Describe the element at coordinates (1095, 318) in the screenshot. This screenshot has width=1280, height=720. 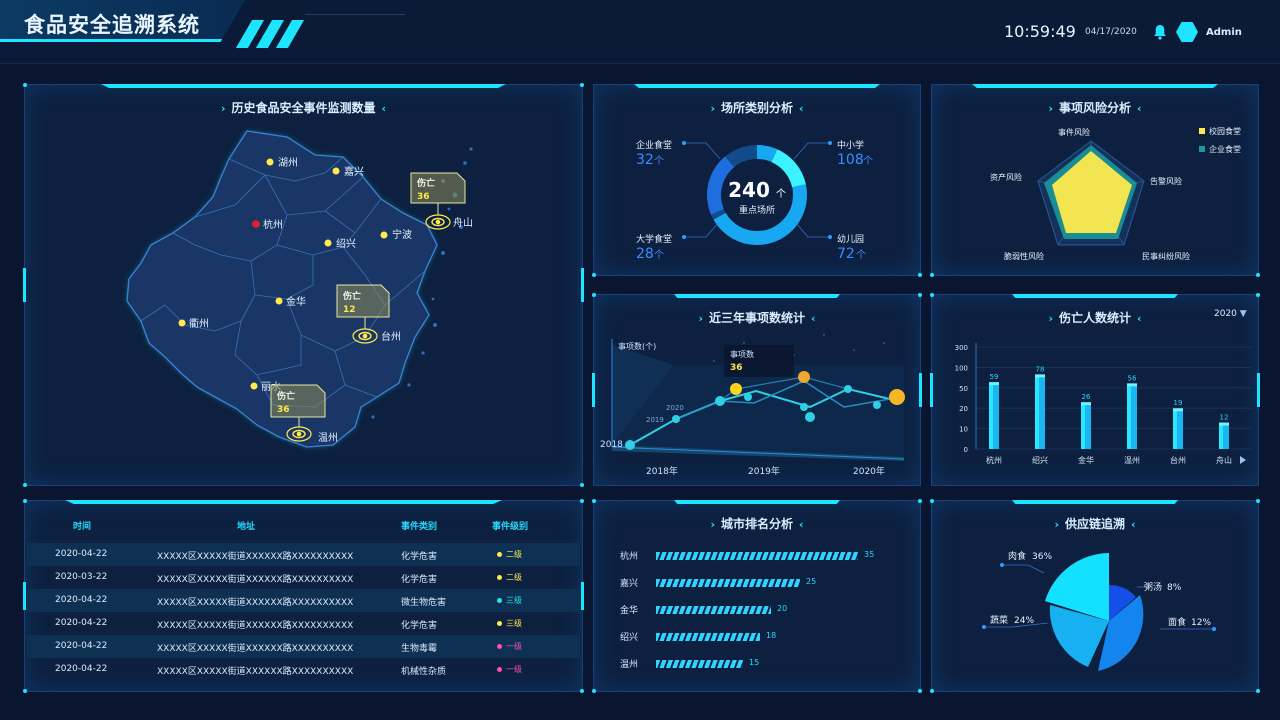
I see `casualty-panel-title: › 伤亡人数统计 ‹` at that location.